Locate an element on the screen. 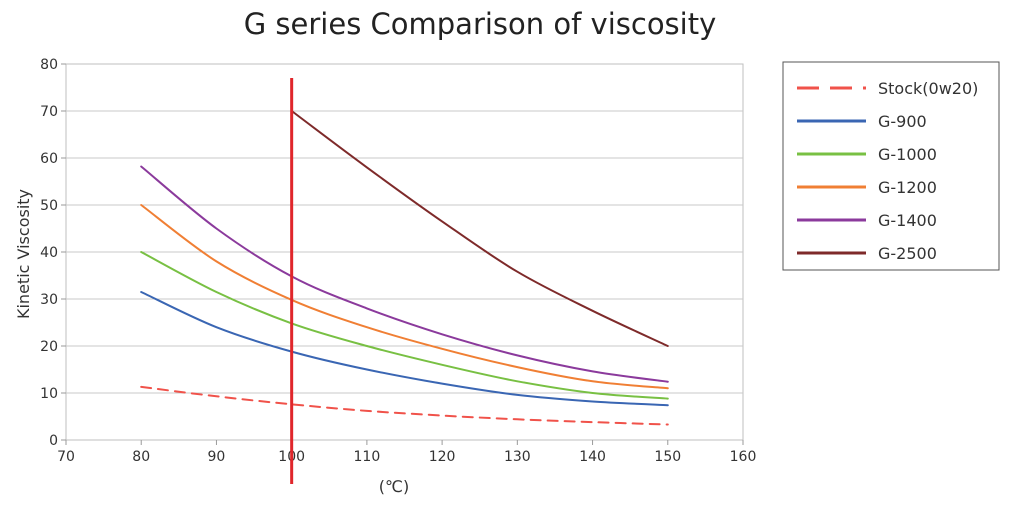  legend-label: G-2500 is located at coordinates (907, 253).